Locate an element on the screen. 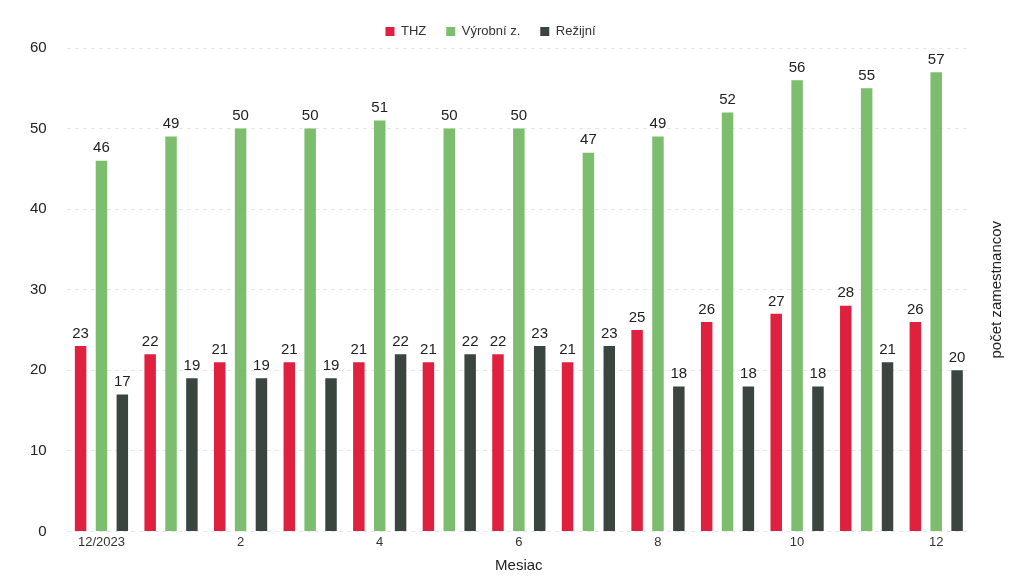  data-label: 51 is located at coordinates (380, 107).